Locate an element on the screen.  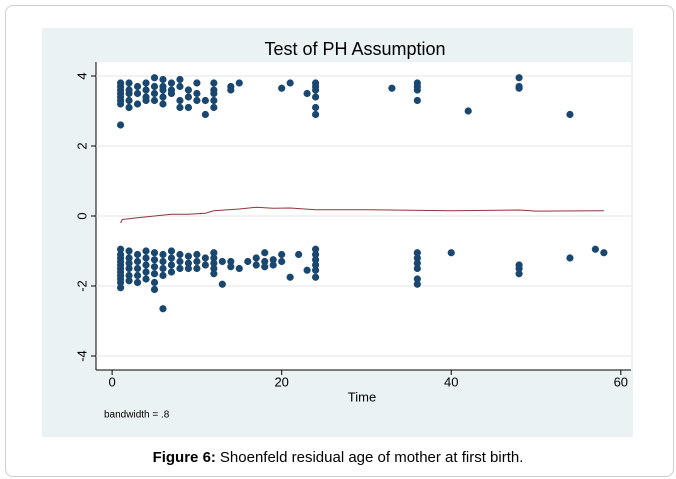
caption-label: Figure 6: is located at coordinates (184, 457).